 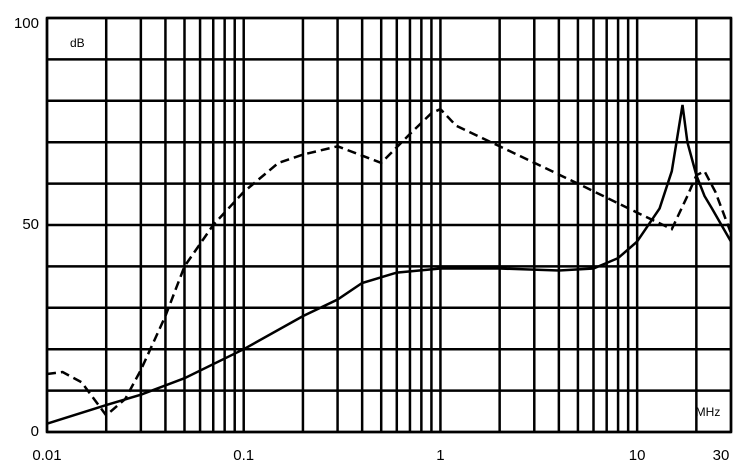 I want to click on x-tick-label: 0.1, so click(x=243, y=455).